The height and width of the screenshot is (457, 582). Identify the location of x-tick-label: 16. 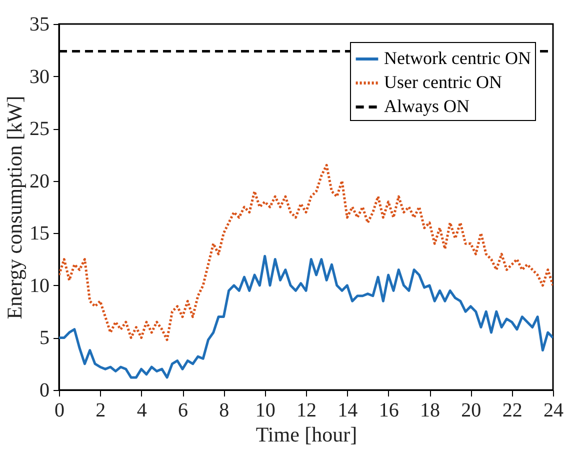
(388, 411).